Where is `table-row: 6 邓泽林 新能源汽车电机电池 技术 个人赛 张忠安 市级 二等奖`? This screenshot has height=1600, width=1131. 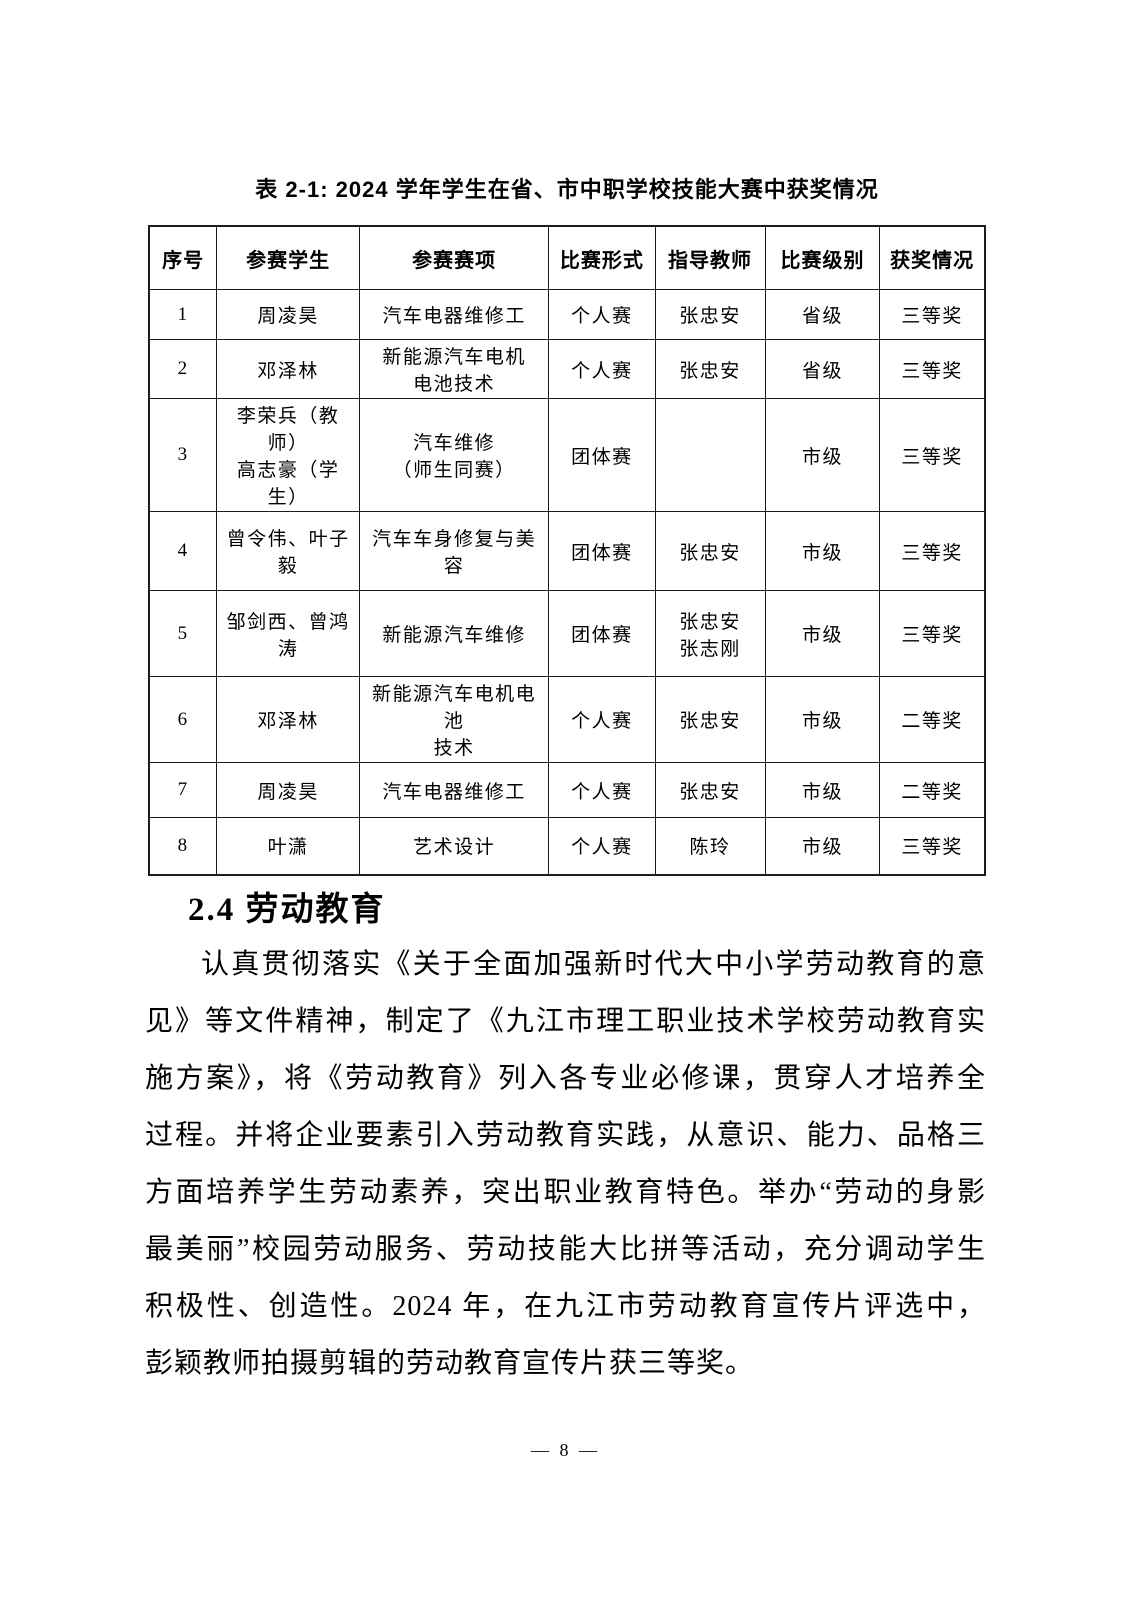 table-row: 6 邓泽林 新能源汽车电机电池 技术 个人赛 张忠安 市级 二等奖 is located at coordinates (567, 719).